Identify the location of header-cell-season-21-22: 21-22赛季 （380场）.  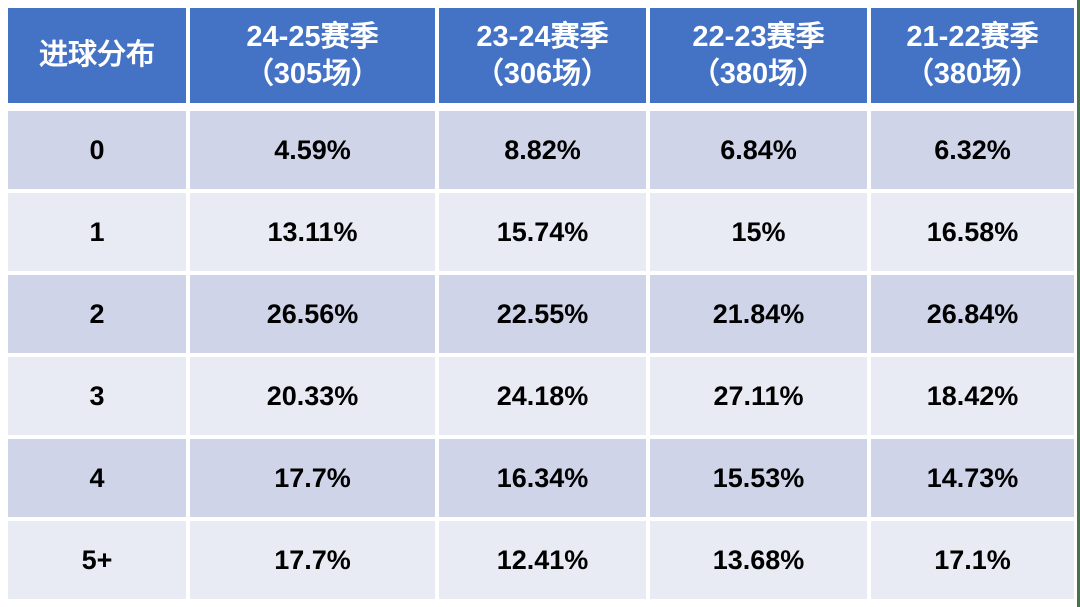
(972, 55).